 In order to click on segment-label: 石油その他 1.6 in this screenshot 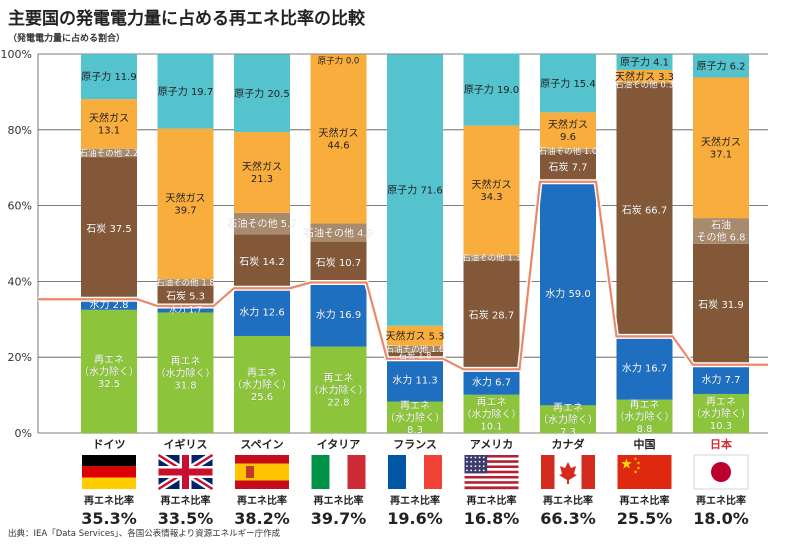, I will do `click(415, 349)`.